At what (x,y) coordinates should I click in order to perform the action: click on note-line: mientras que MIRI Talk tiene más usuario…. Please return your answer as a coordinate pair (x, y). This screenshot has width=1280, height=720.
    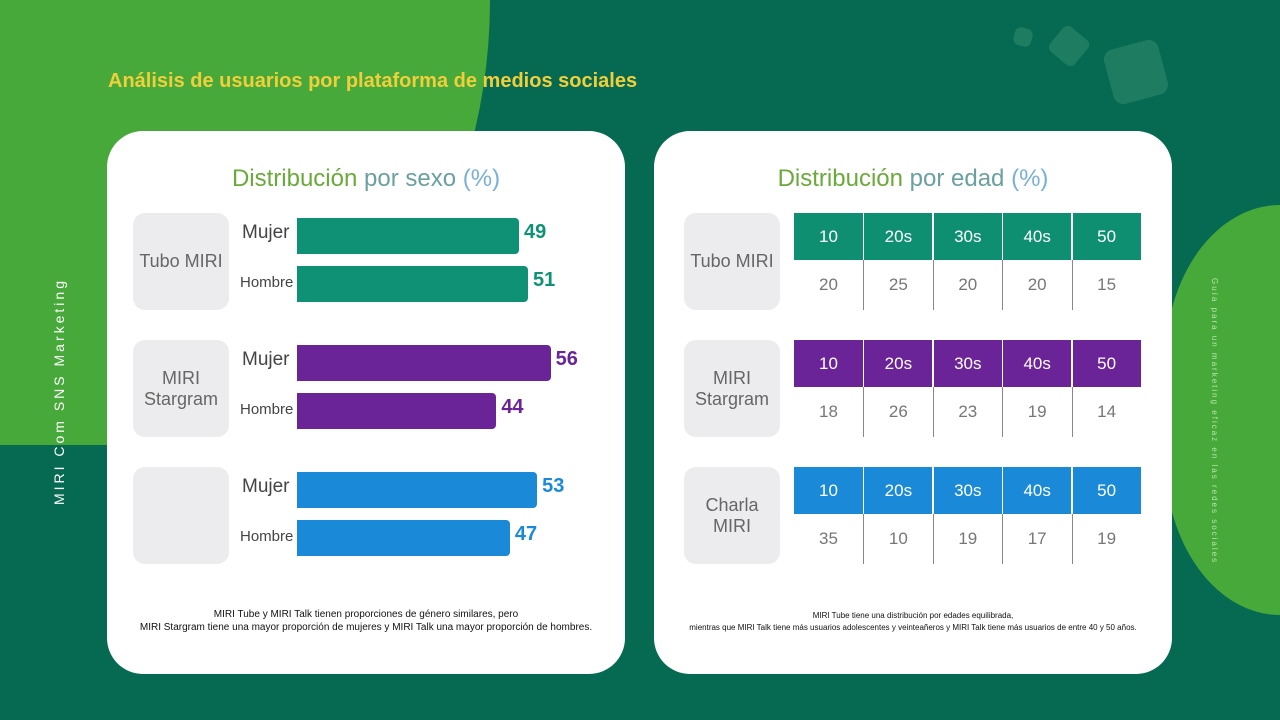
    Looking at the image, I should click on (913, 627).